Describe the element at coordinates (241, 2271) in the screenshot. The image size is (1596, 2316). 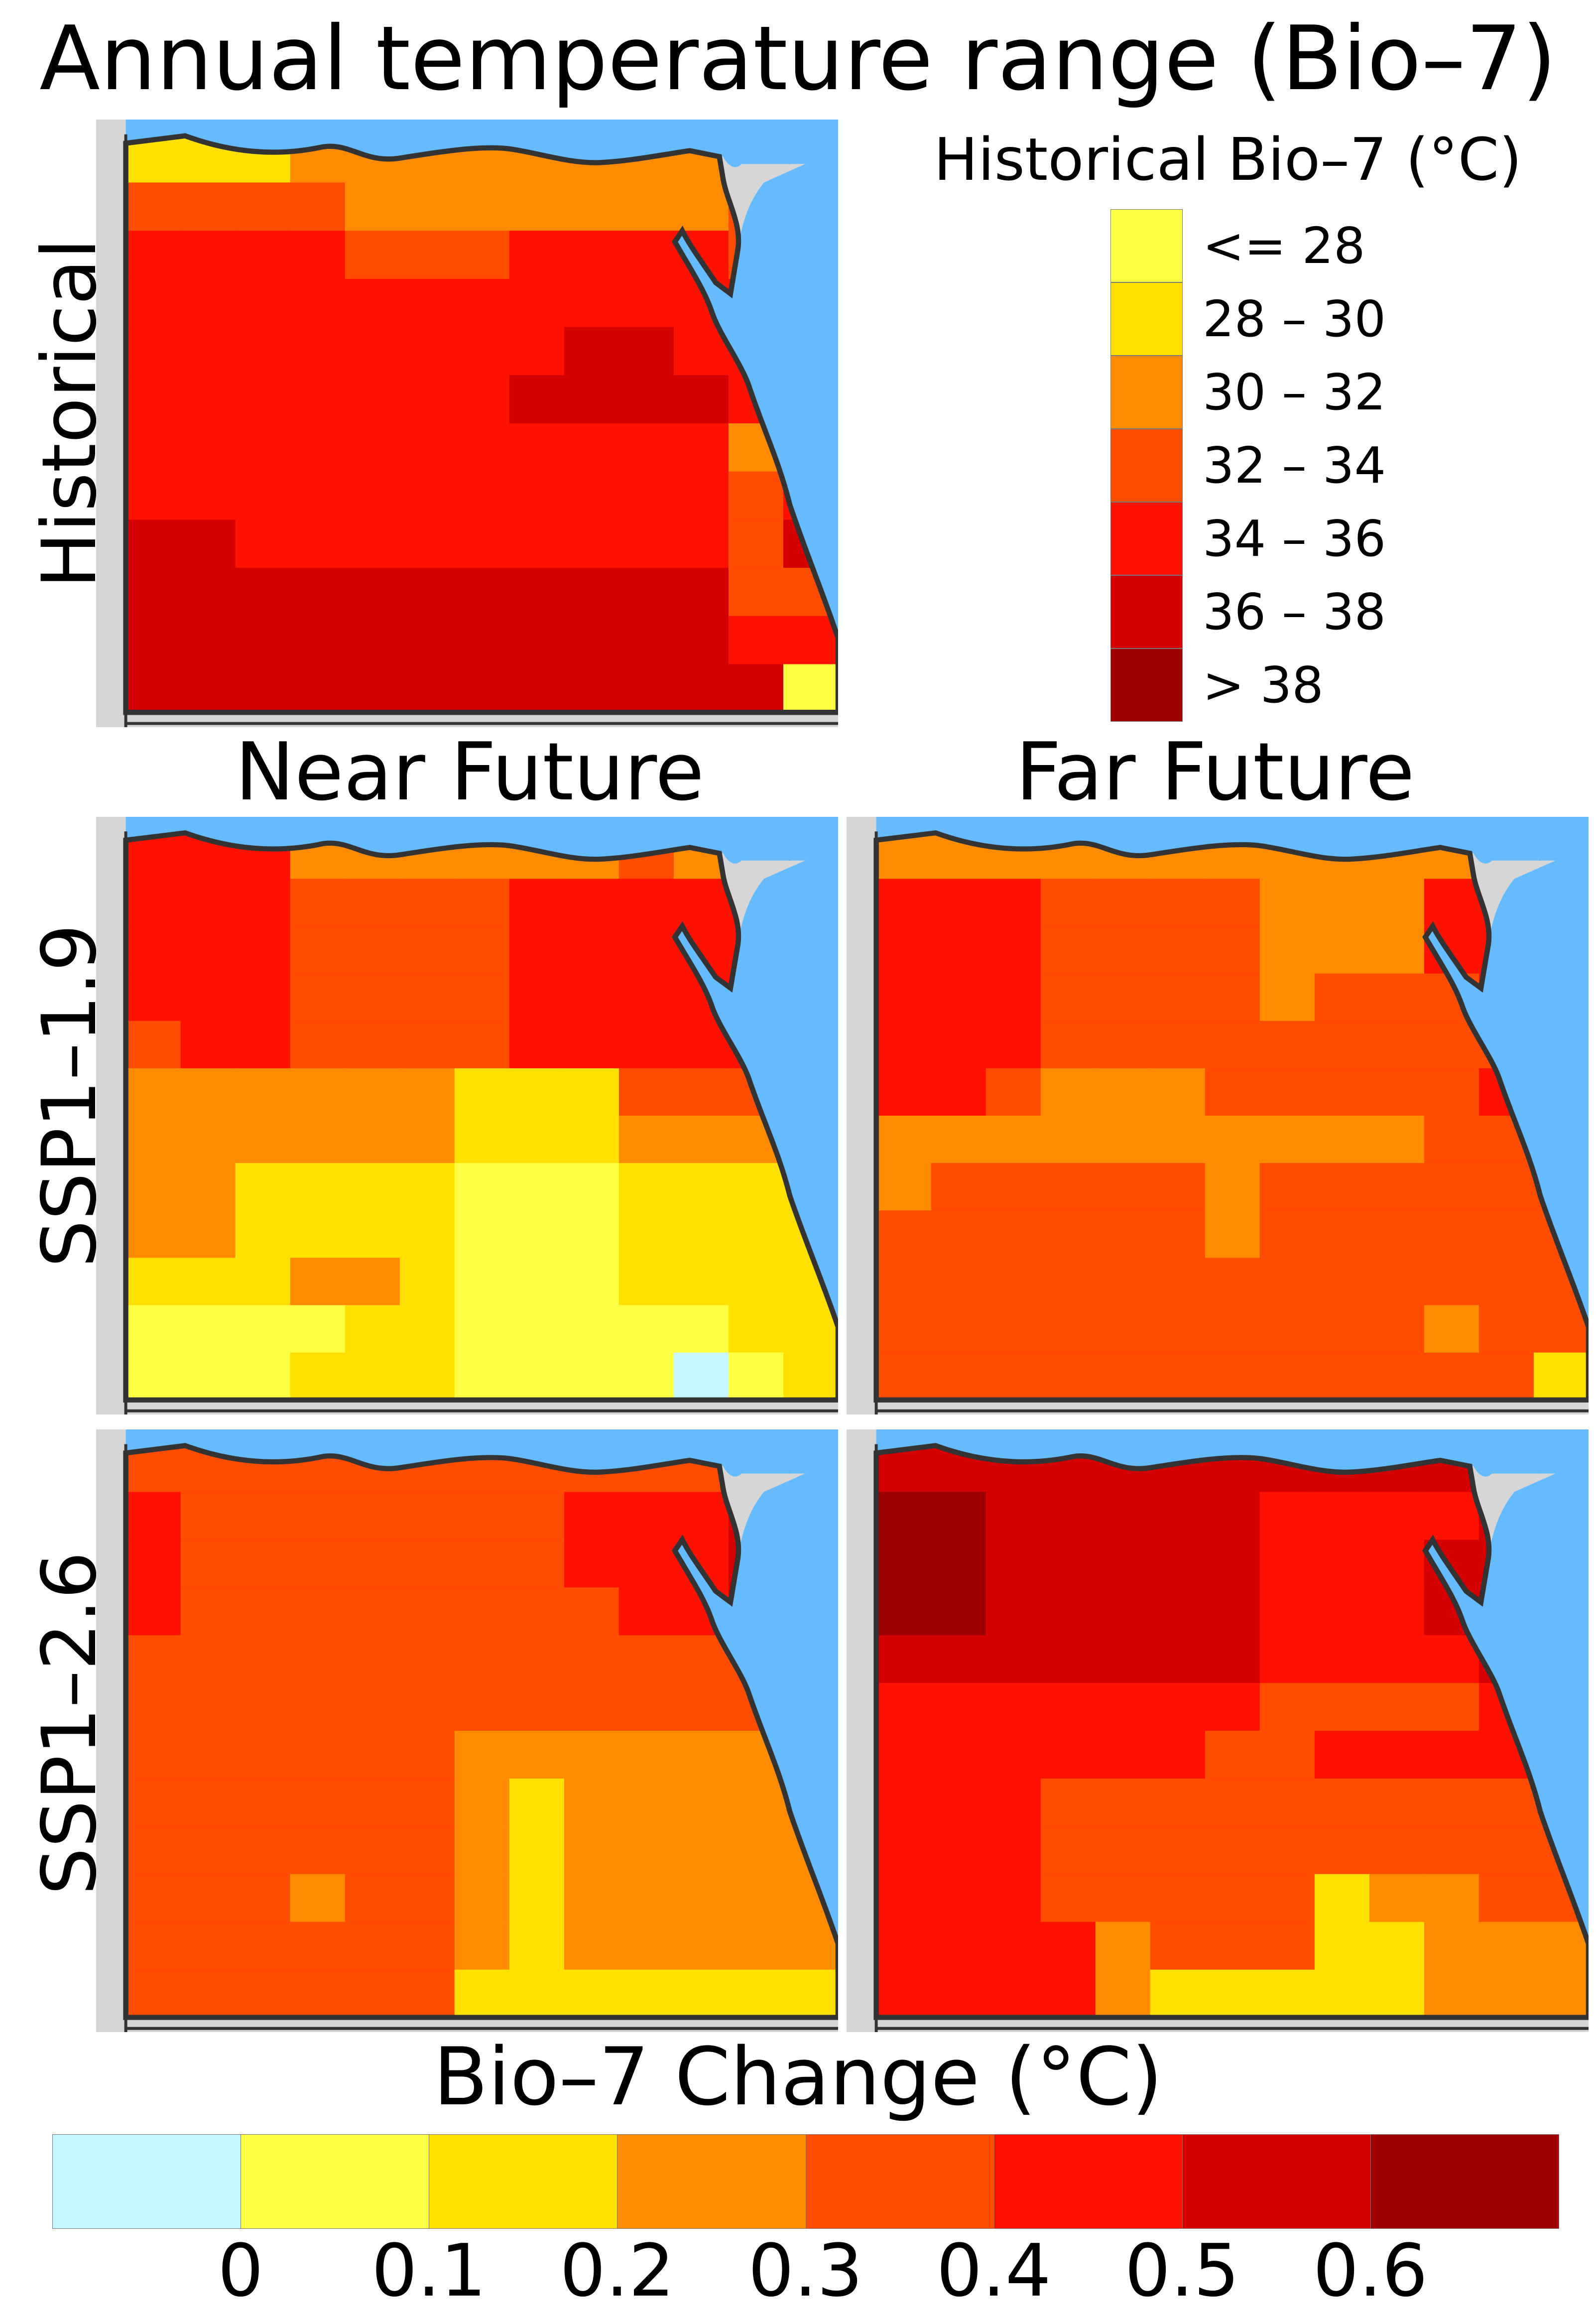
I see `colorbar-tick-label: 0` at that location.